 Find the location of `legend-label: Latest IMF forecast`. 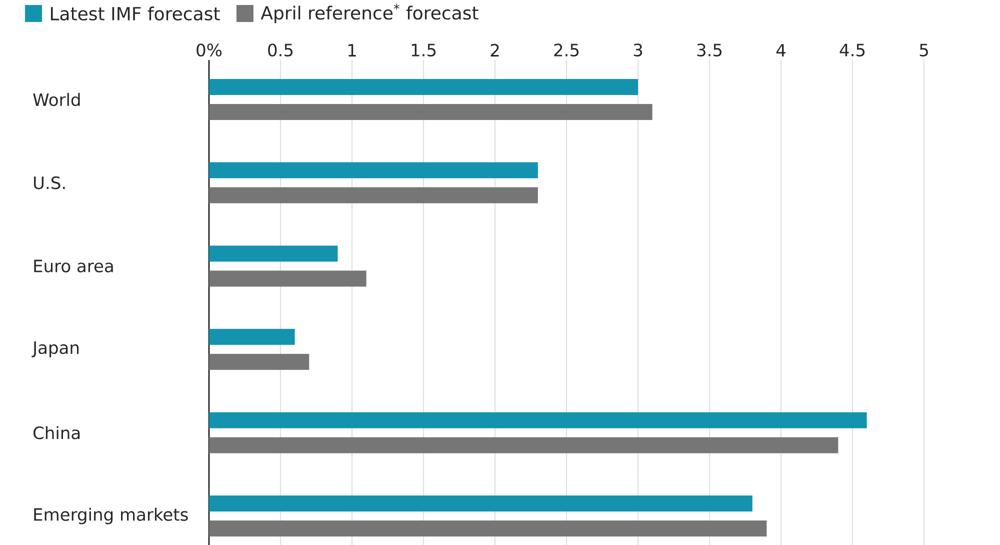

legend-label: Latest IMF forecast is located at coordinates (135, 13).